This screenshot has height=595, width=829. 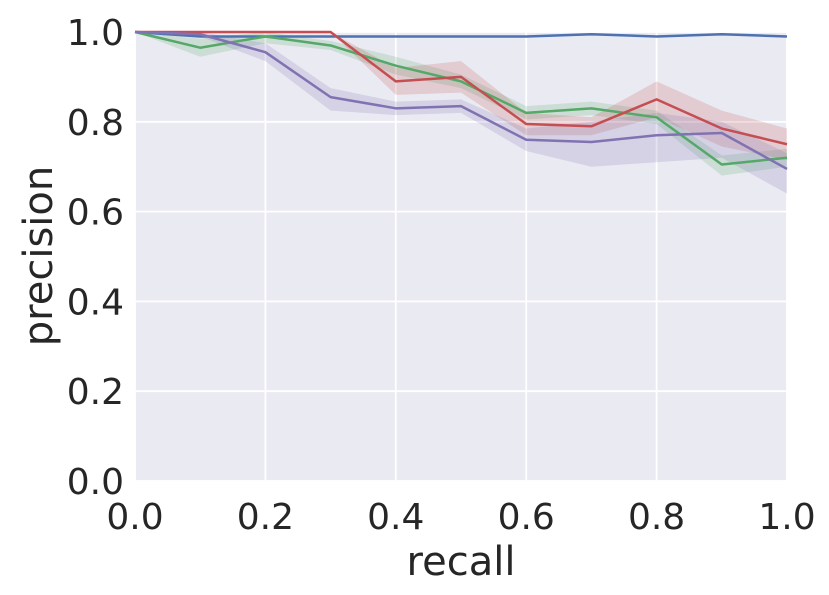 I want to click on x-tick-label: 0.4, so click(x=395, y=517).